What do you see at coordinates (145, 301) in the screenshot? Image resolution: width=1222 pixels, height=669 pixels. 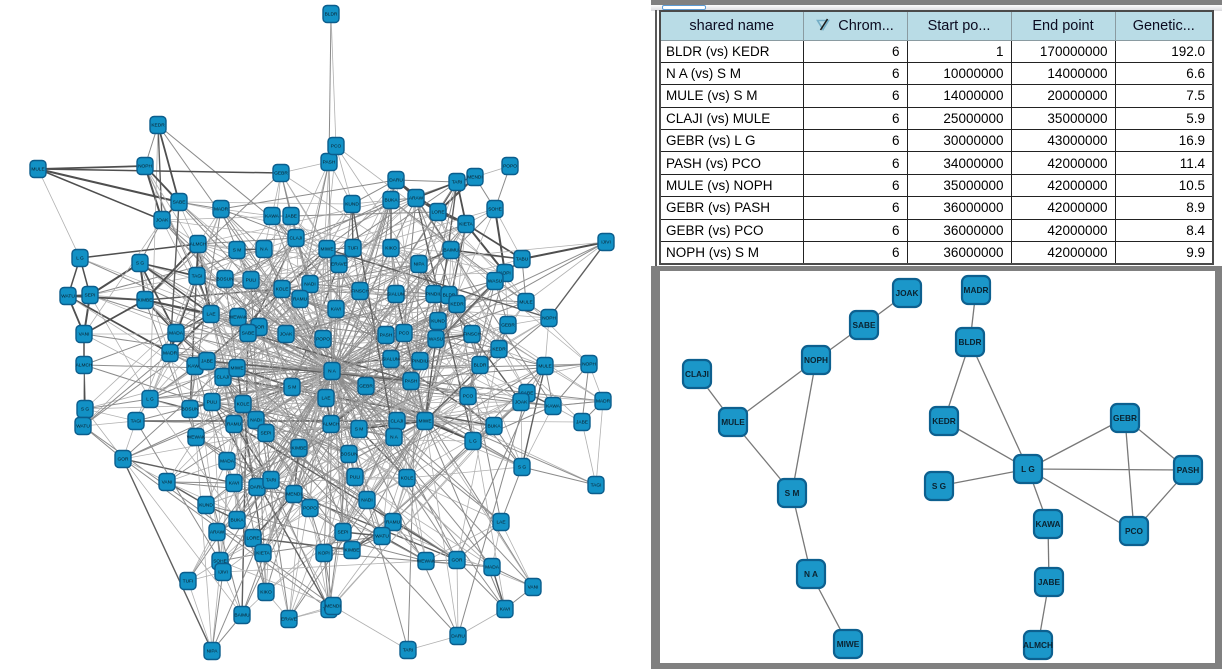 I see `svg-text: KIMBE` at bounding box center [145, 301].